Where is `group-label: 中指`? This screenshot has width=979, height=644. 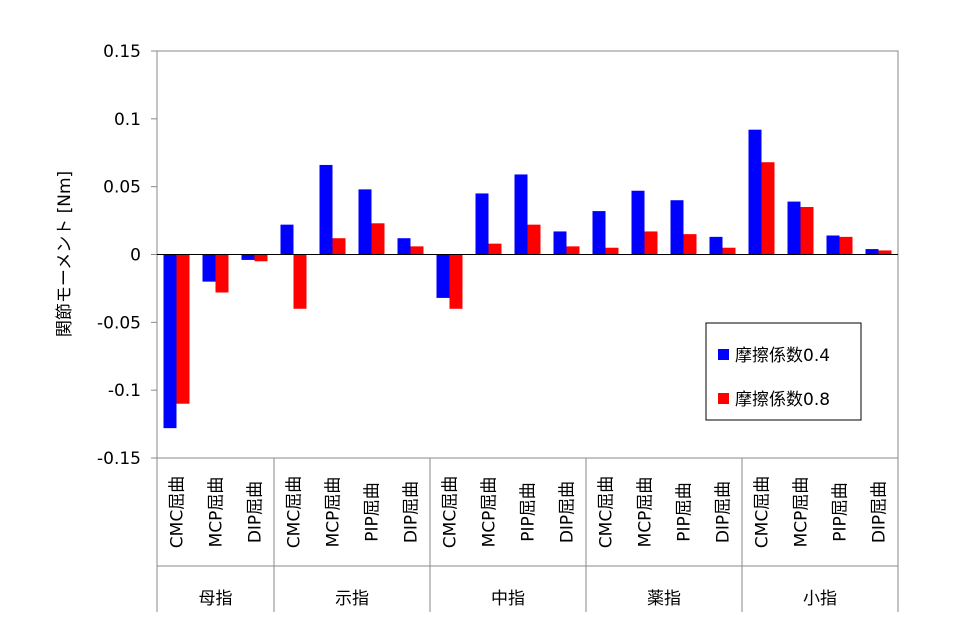 group-label: 中指 is located at coordinates (508, 599).